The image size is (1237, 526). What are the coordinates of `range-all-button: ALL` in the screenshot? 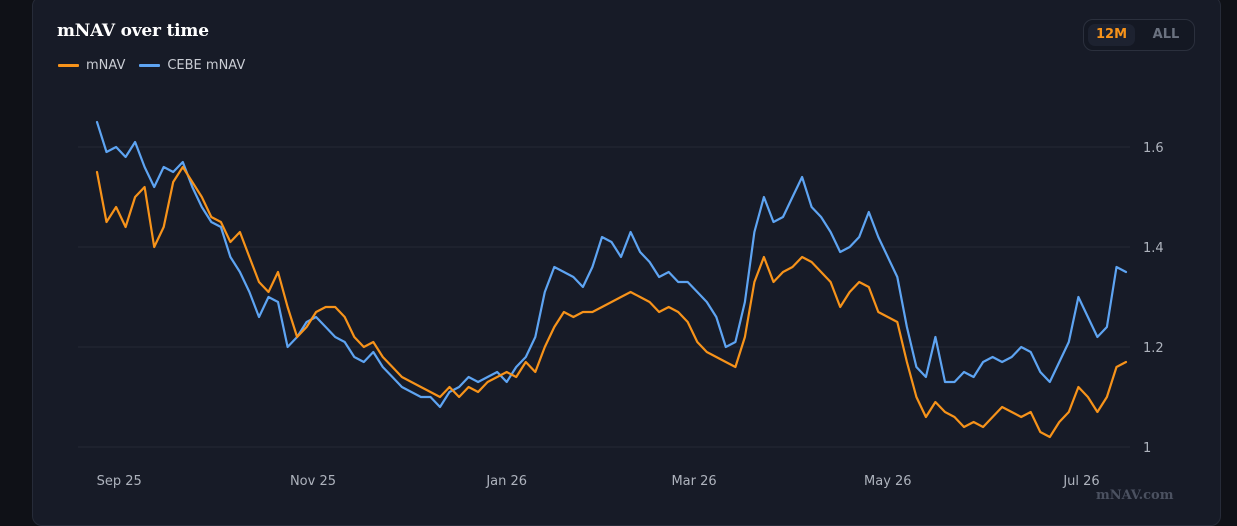 It's located at (1166, 34).